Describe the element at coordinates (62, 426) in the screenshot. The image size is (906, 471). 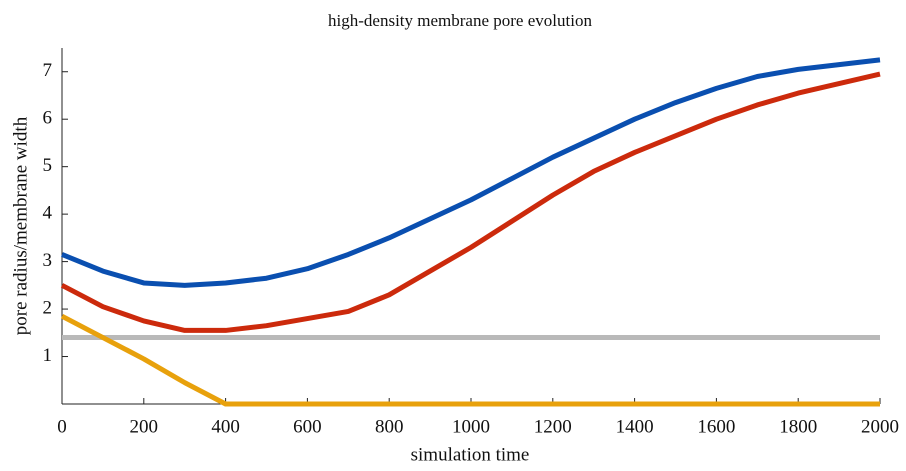
I see `x-tick-label: 0` at that location.